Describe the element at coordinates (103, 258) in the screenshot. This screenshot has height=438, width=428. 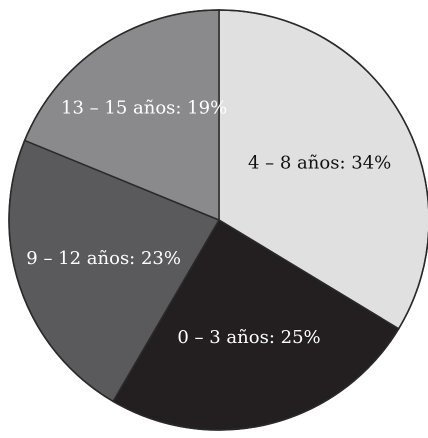
I see `pie-label-3: 9 – 12 años: 23%` at that location.